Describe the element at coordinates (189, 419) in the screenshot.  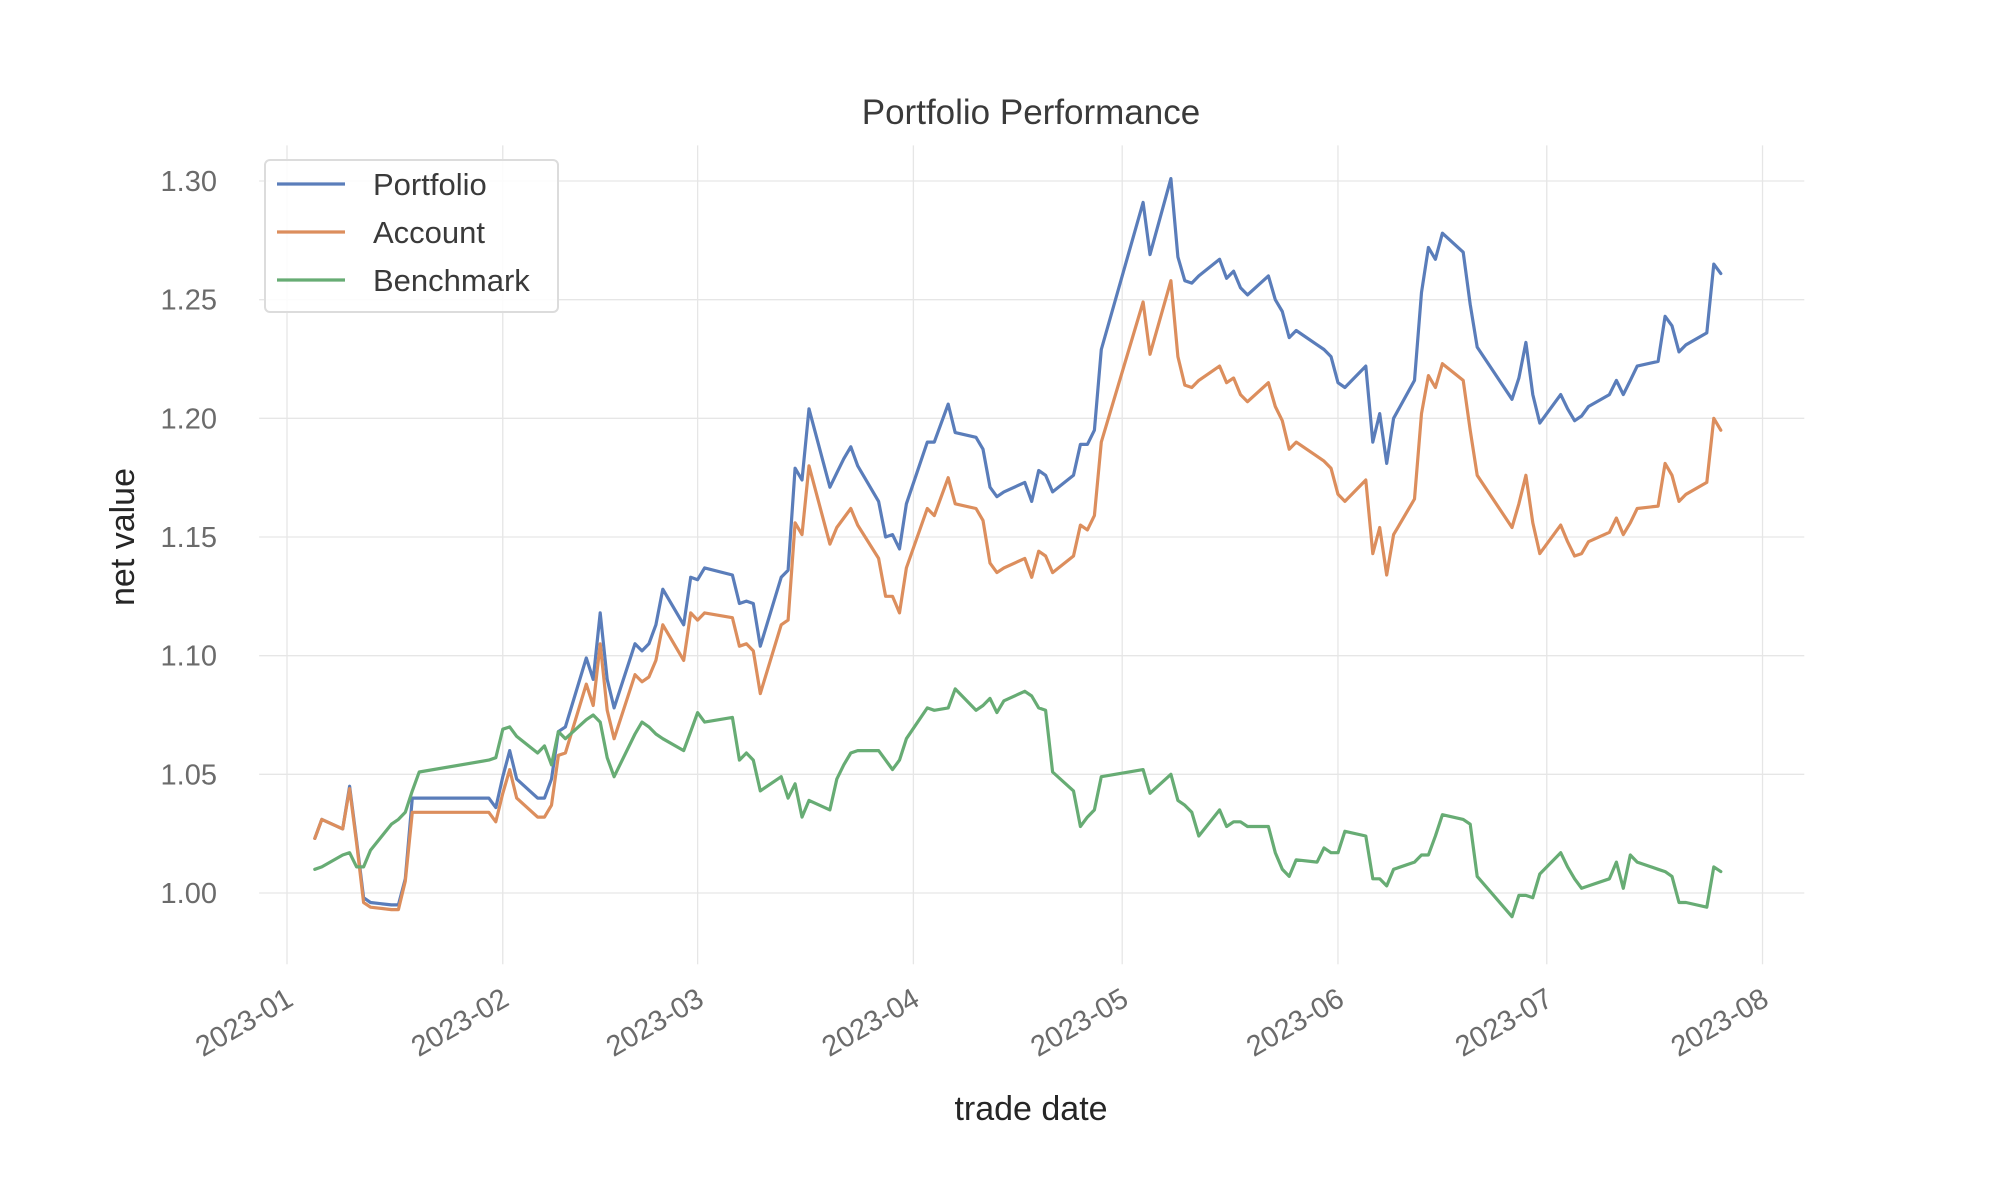
I see `y-tick-label: 1.20` at that location.